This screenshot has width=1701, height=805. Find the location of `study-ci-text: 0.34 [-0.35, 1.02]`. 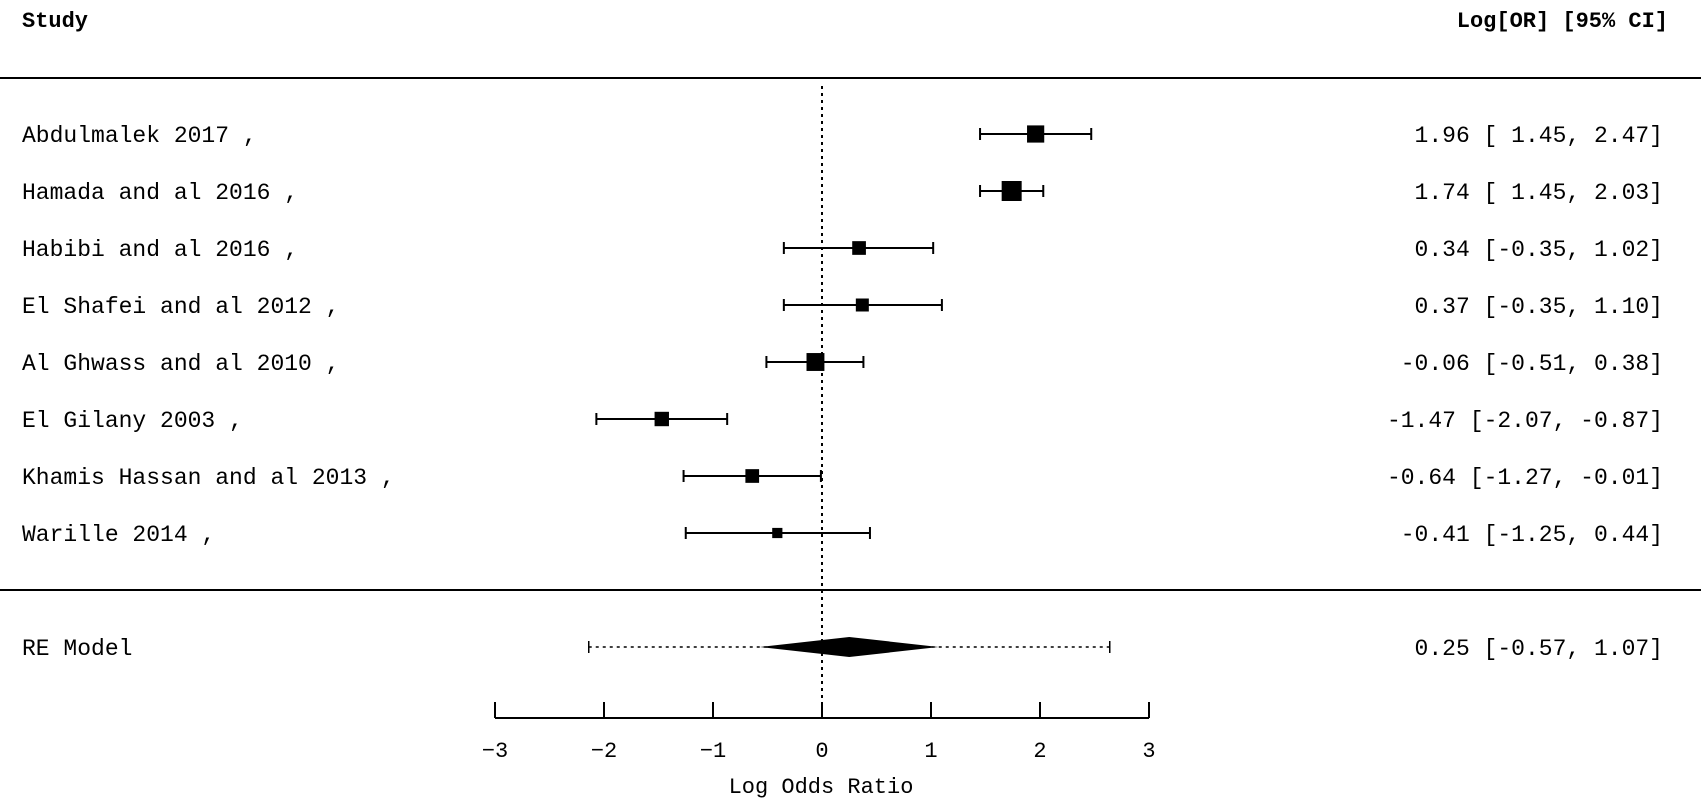

study-ci-text: 0.34 [-0.35, 1.02] is located at coordinates (1539, 250).